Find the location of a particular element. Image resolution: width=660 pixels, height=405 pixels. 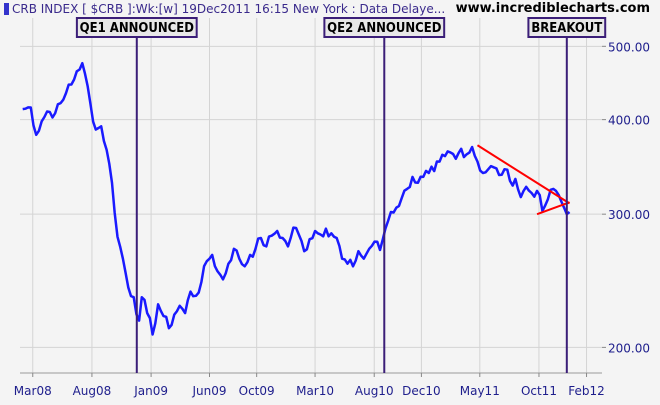

y-tick-label: 500.00 is located at coordinates (629, 47).